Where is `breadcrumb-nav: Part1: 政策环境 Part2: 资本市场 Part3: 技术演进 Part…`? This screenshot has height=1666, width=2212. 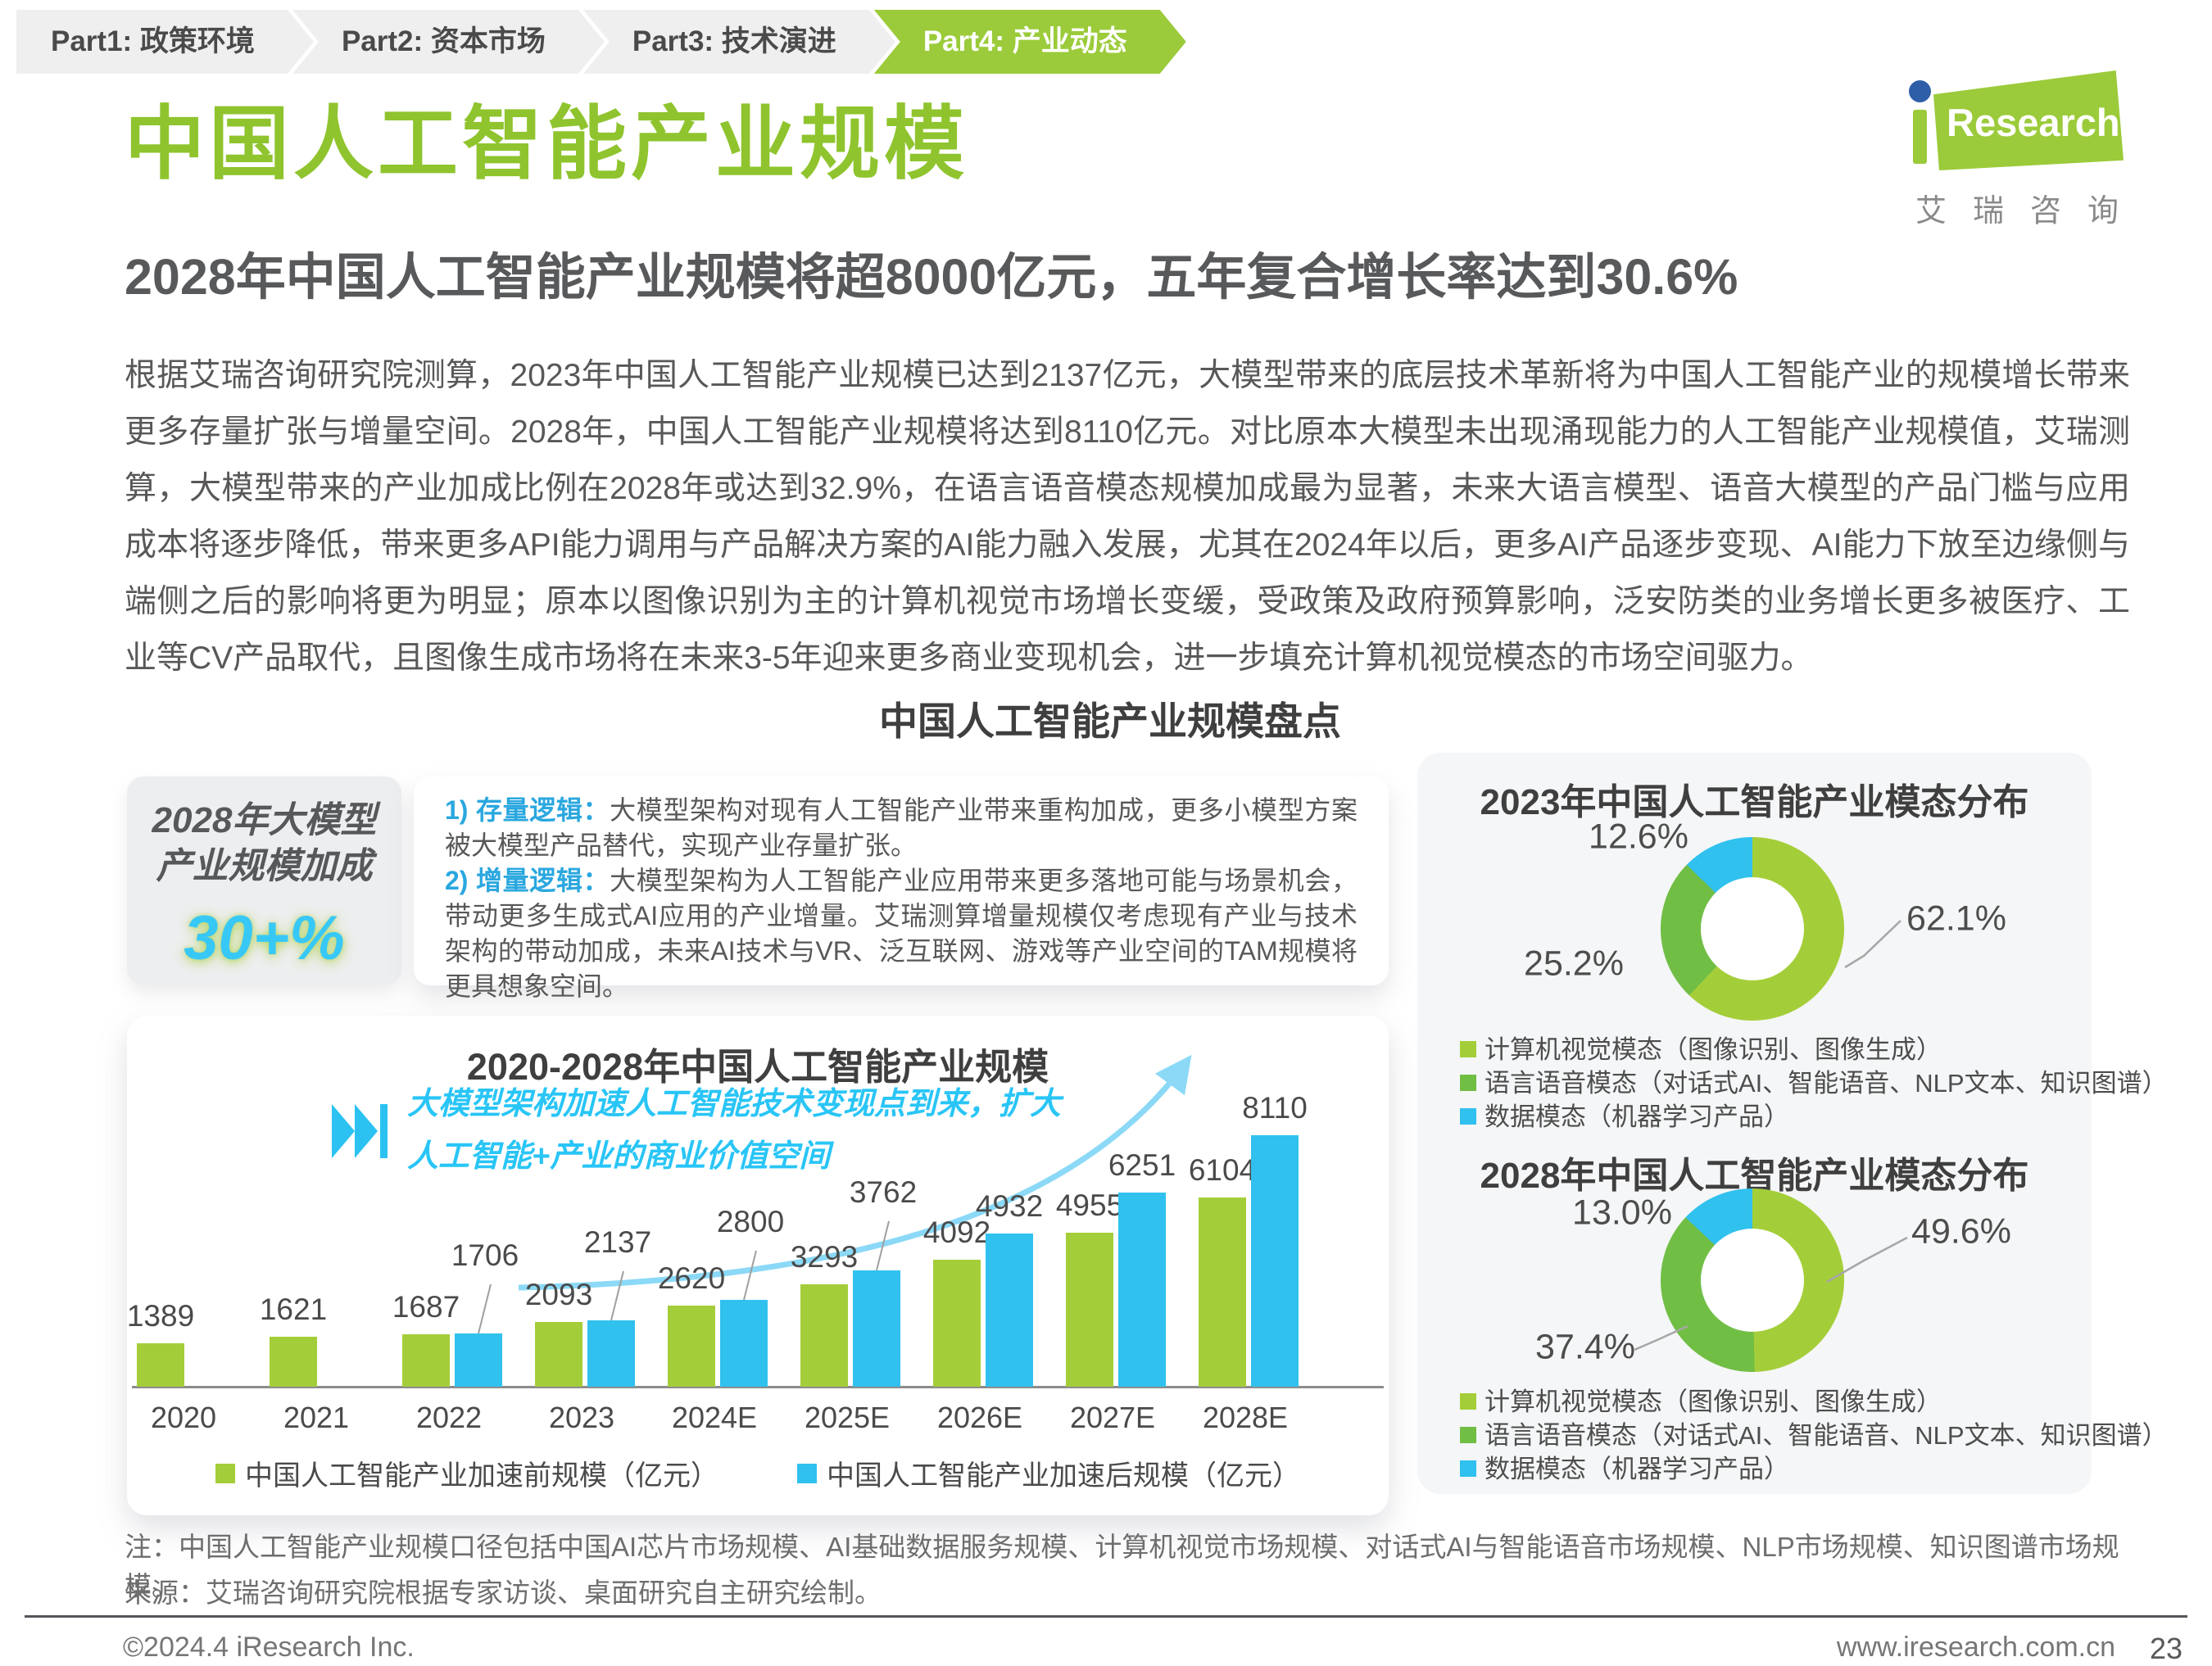 breadcrumb-nav: Part1: 政策环境 Part2: 资本市场 Part3: 技术演进 Part… is located at coordinates (601, 42).